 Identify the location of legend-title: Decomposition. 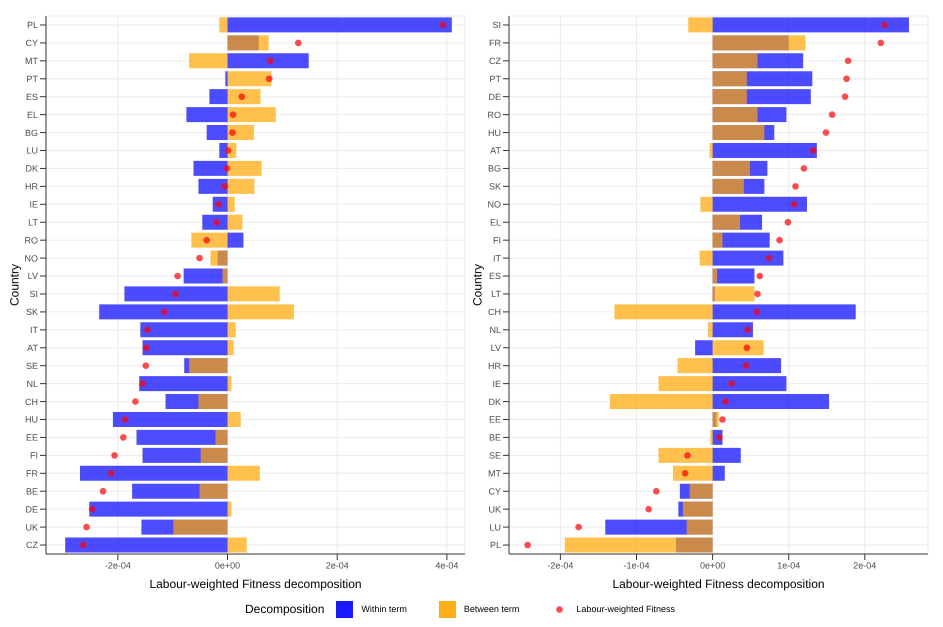
(284, 609).